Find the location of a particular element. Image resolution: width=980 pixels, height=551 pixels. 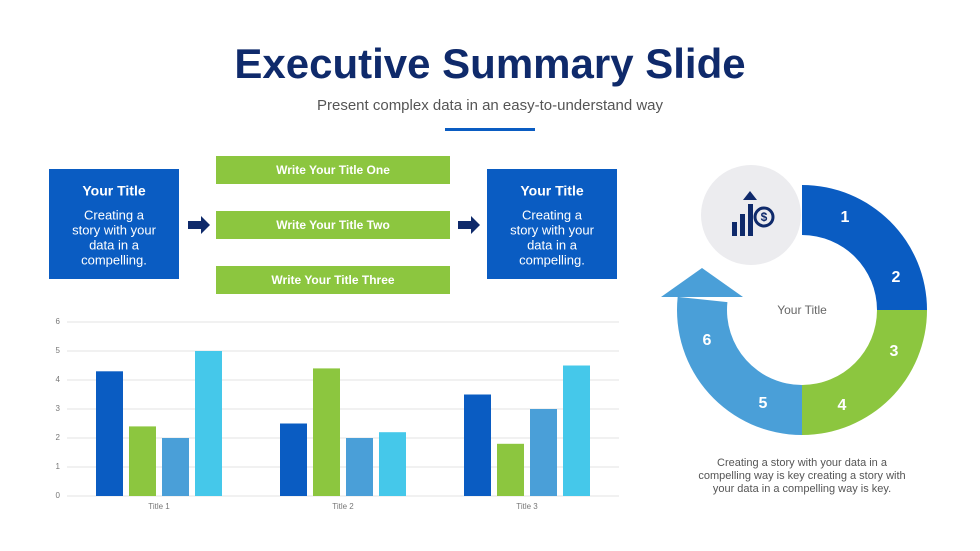

segment-number: 2 is located at coordinates (896, 277).